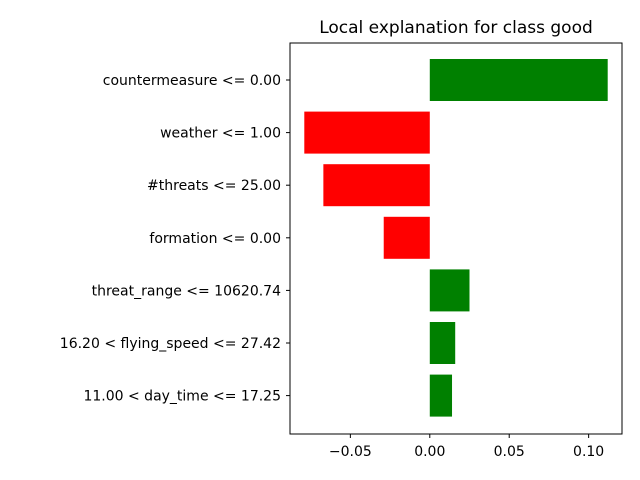 Image resolution: width=640 pixels, height=480 pixels. What do you see at coordinates (588, 452) in the screenshot?
I see `x-tick-label: 0.10` at bounding box center [588, 452].